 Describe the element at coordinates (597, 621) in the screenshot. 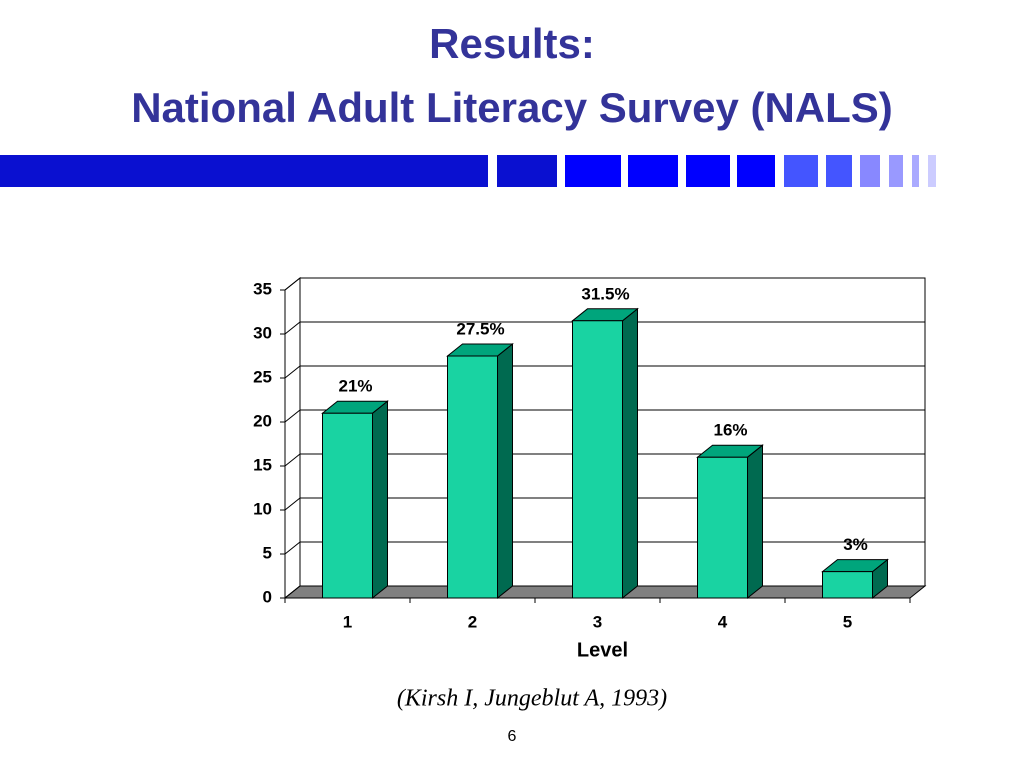

I see `x-tick-label: 3` at that location.